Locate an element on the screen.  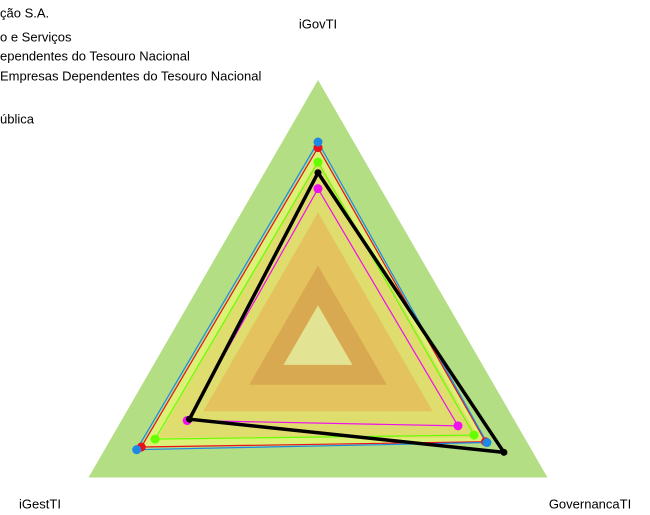
legend-entry: ção S.A. is located at coordinates (24, 12).